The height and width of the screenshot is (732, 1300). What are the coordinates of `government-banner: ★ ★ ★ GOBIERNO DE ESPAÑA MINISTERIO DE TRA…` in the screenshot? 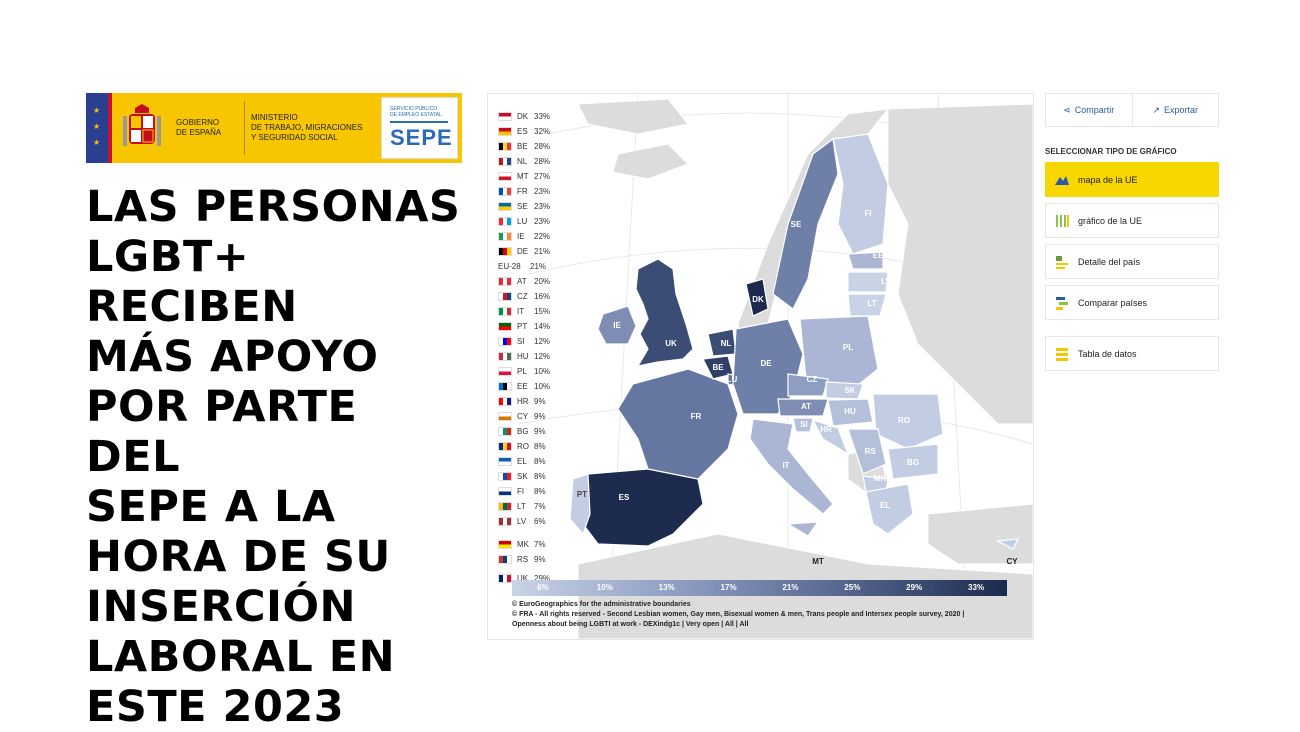 It's located at (274, 128).